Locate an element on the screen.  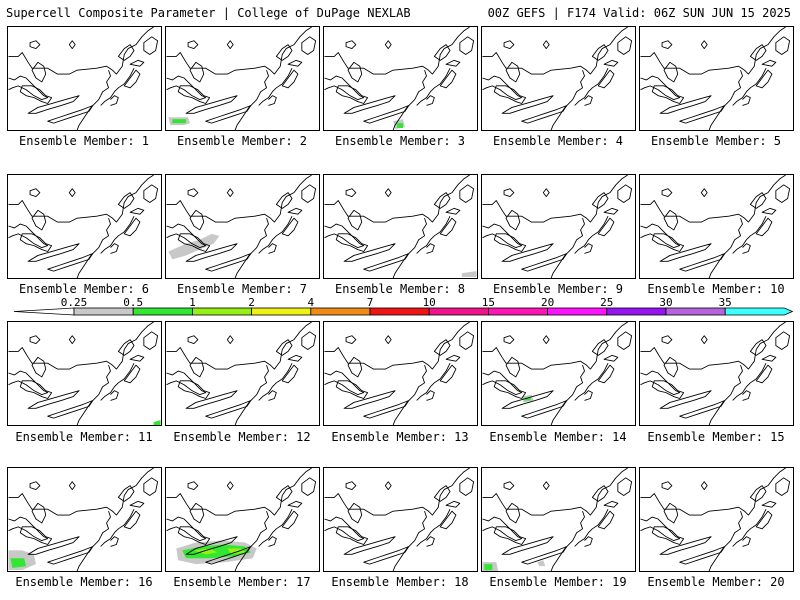
member-label-18: Ensemble Member: 18 is located at coordinates (400, 582).